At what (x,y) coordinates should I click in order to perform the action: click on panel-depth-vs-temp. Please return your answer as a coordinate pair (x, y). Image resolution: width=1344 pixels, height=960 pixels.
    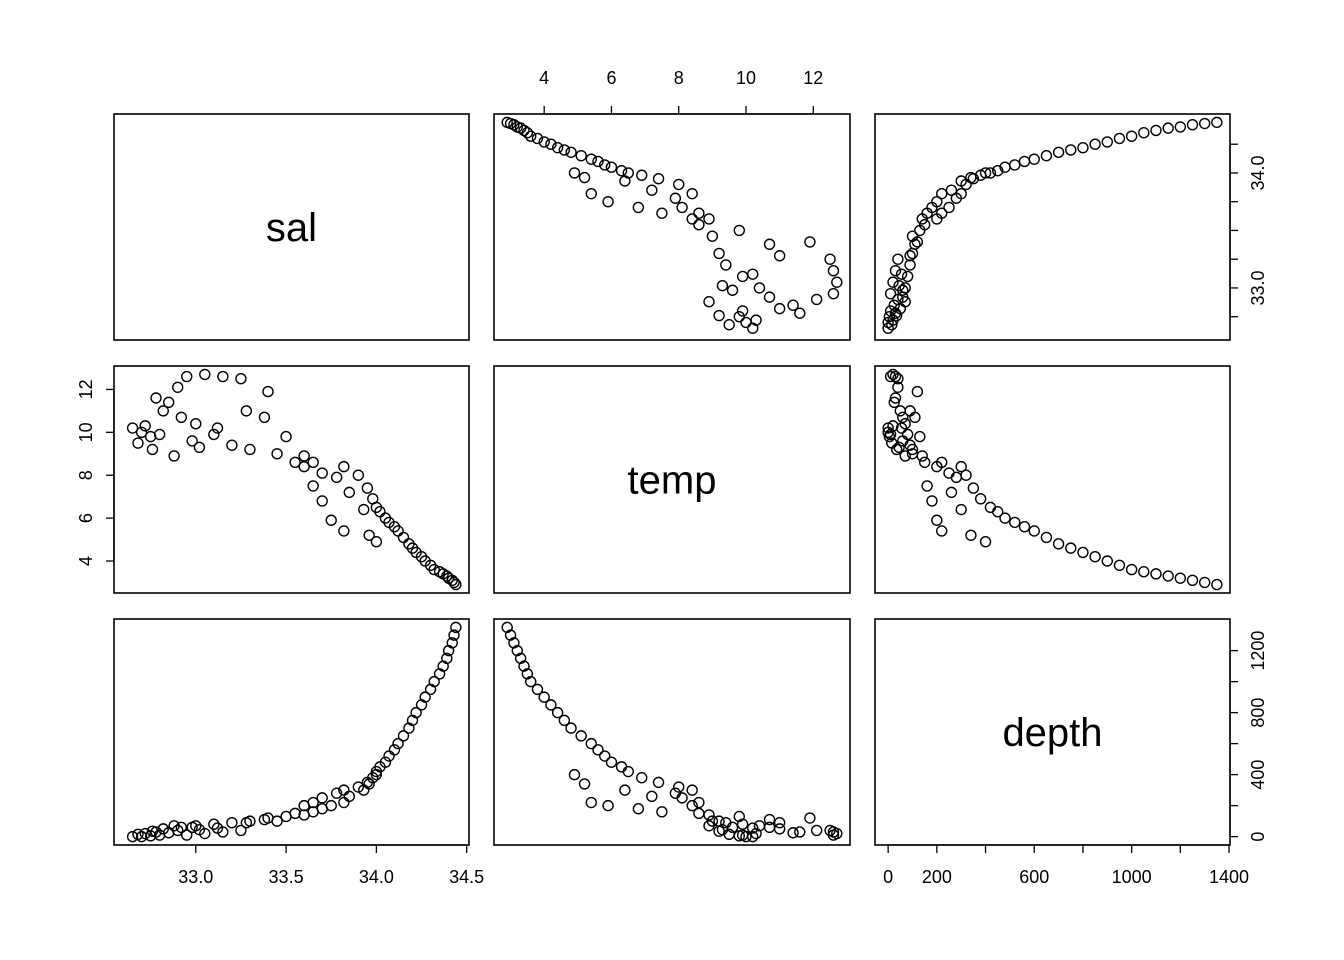
    Looking at the image, I should click on (672, 732).